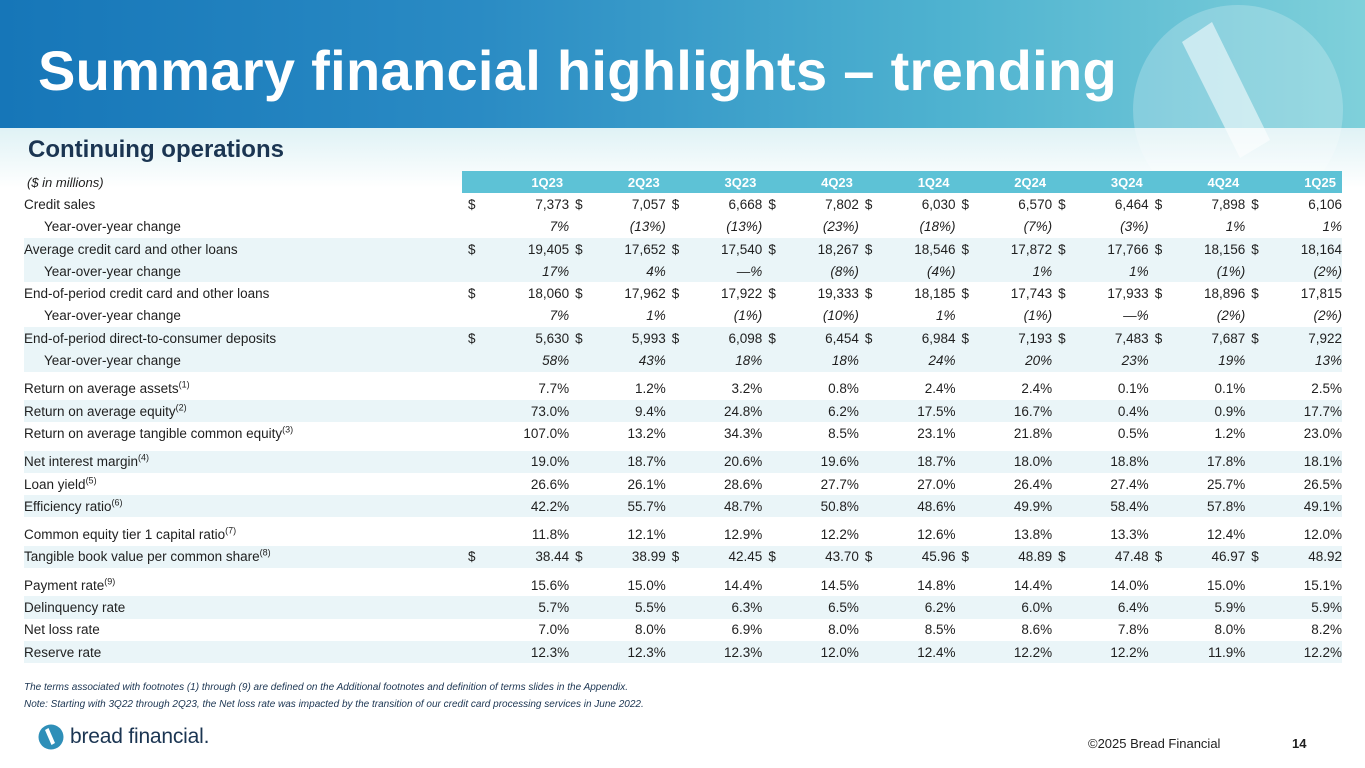 The image size is (1365, 768). I want to click on value-text: 24%, so click(942, 361).